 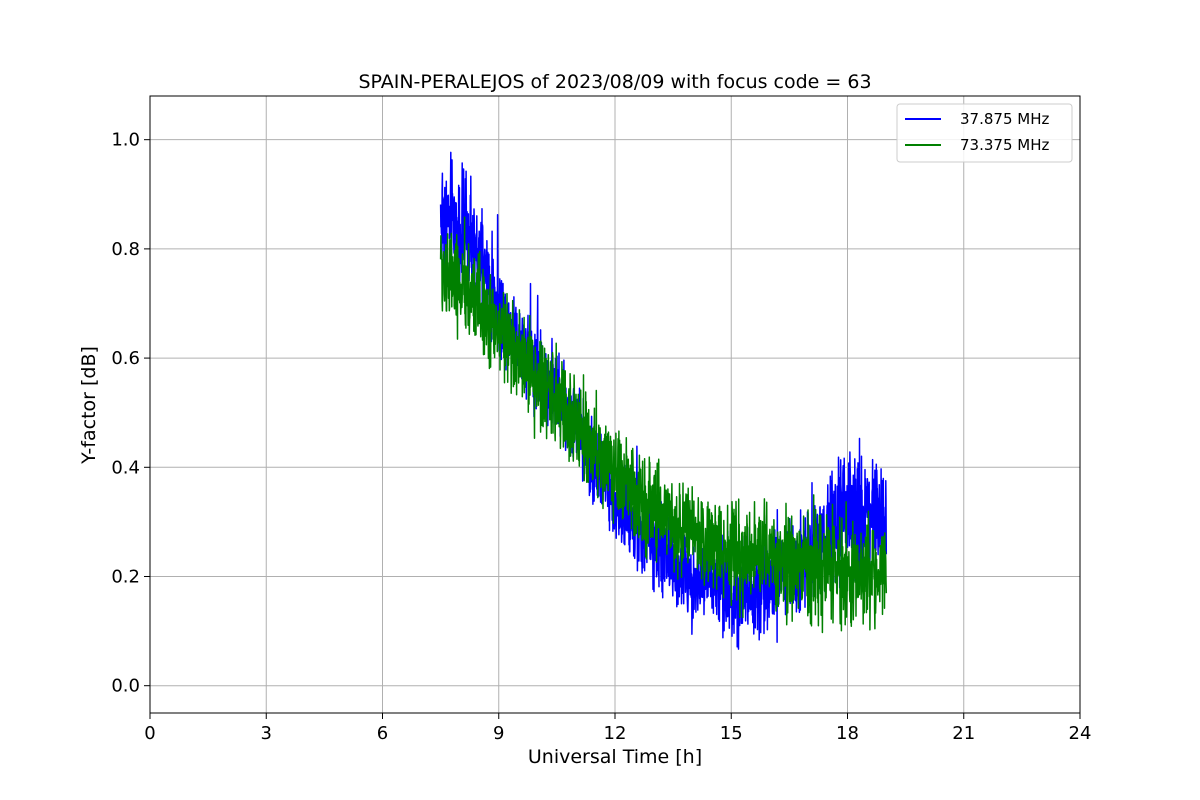 I want to click on x-tick-label: 24, so click(x=1080, y=733).